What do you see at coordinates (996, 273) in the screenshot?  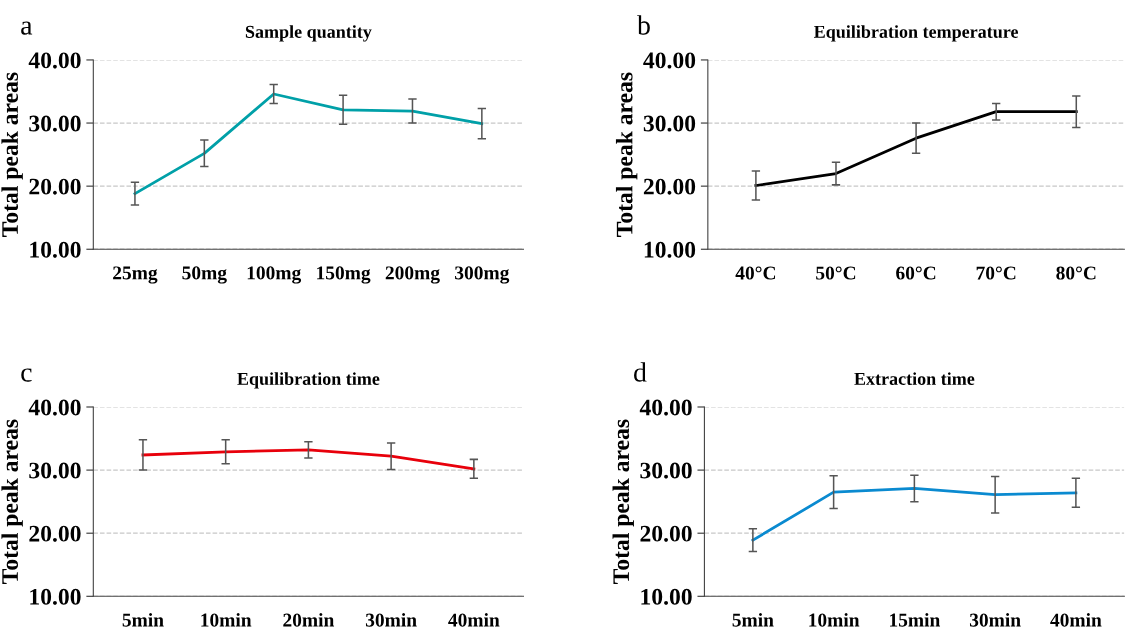 I see `x-tick-label: 70°C` at bounding box center [996, 273].